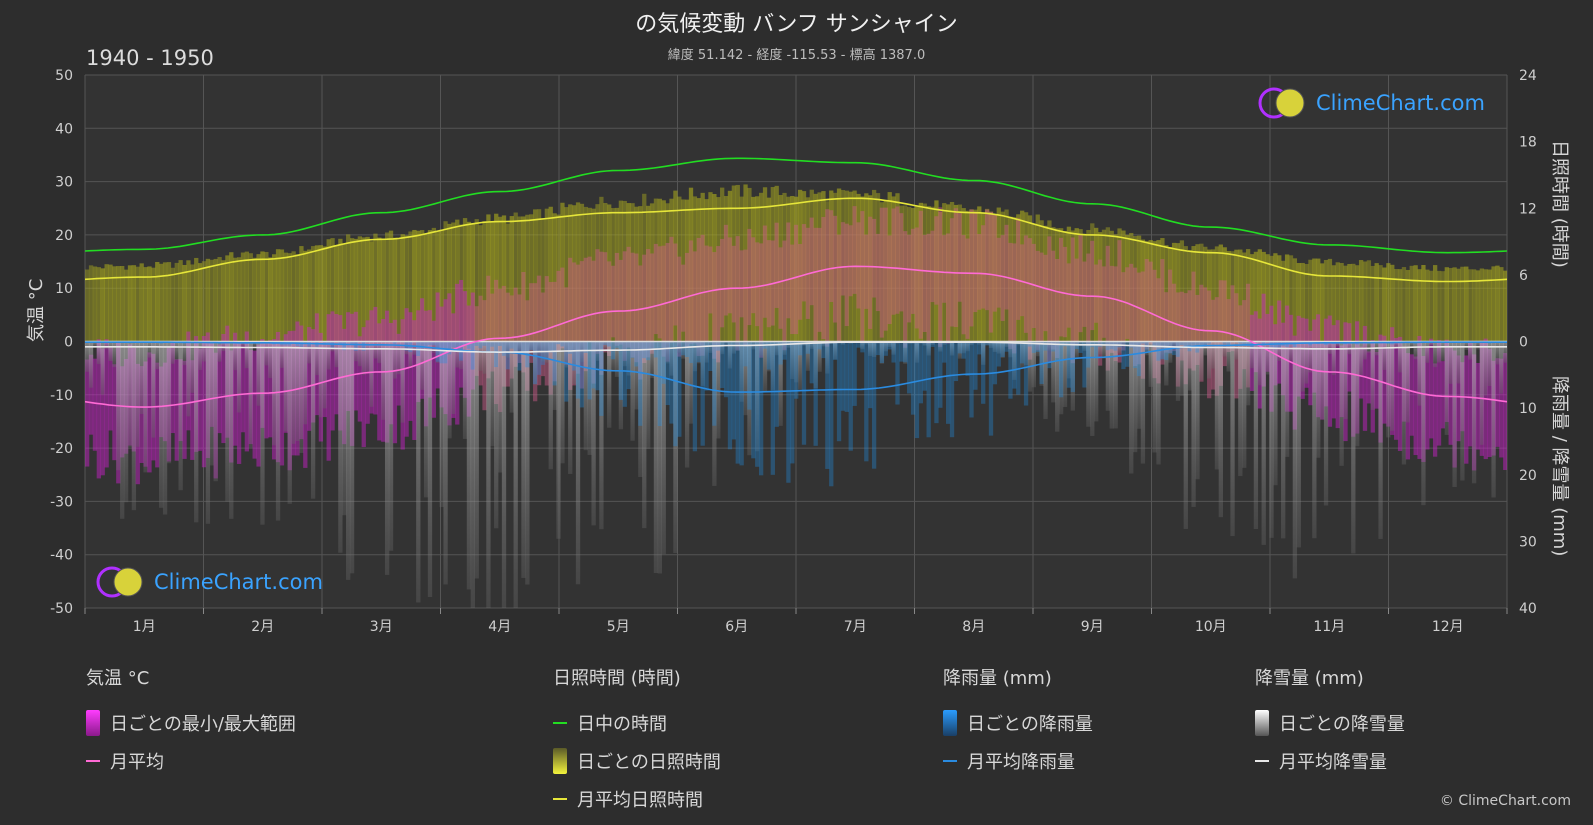  I want to click on right-precip-tick-label: 40, so click(1528, 609).